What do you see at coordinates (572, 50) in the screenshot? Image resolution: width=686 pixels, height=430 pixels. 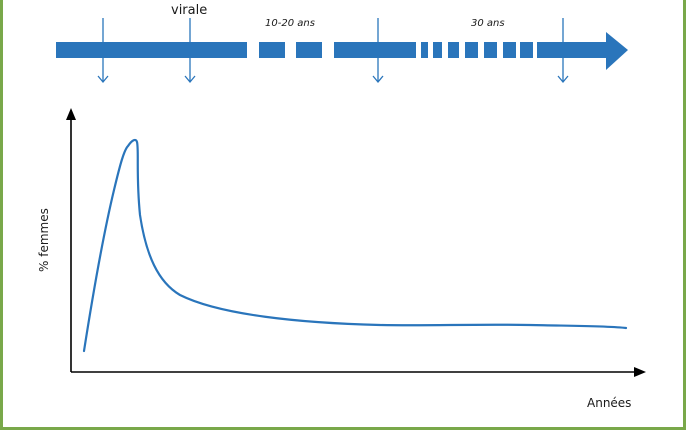 I see `timeline-segment-end` at bounding box center [572, 50].